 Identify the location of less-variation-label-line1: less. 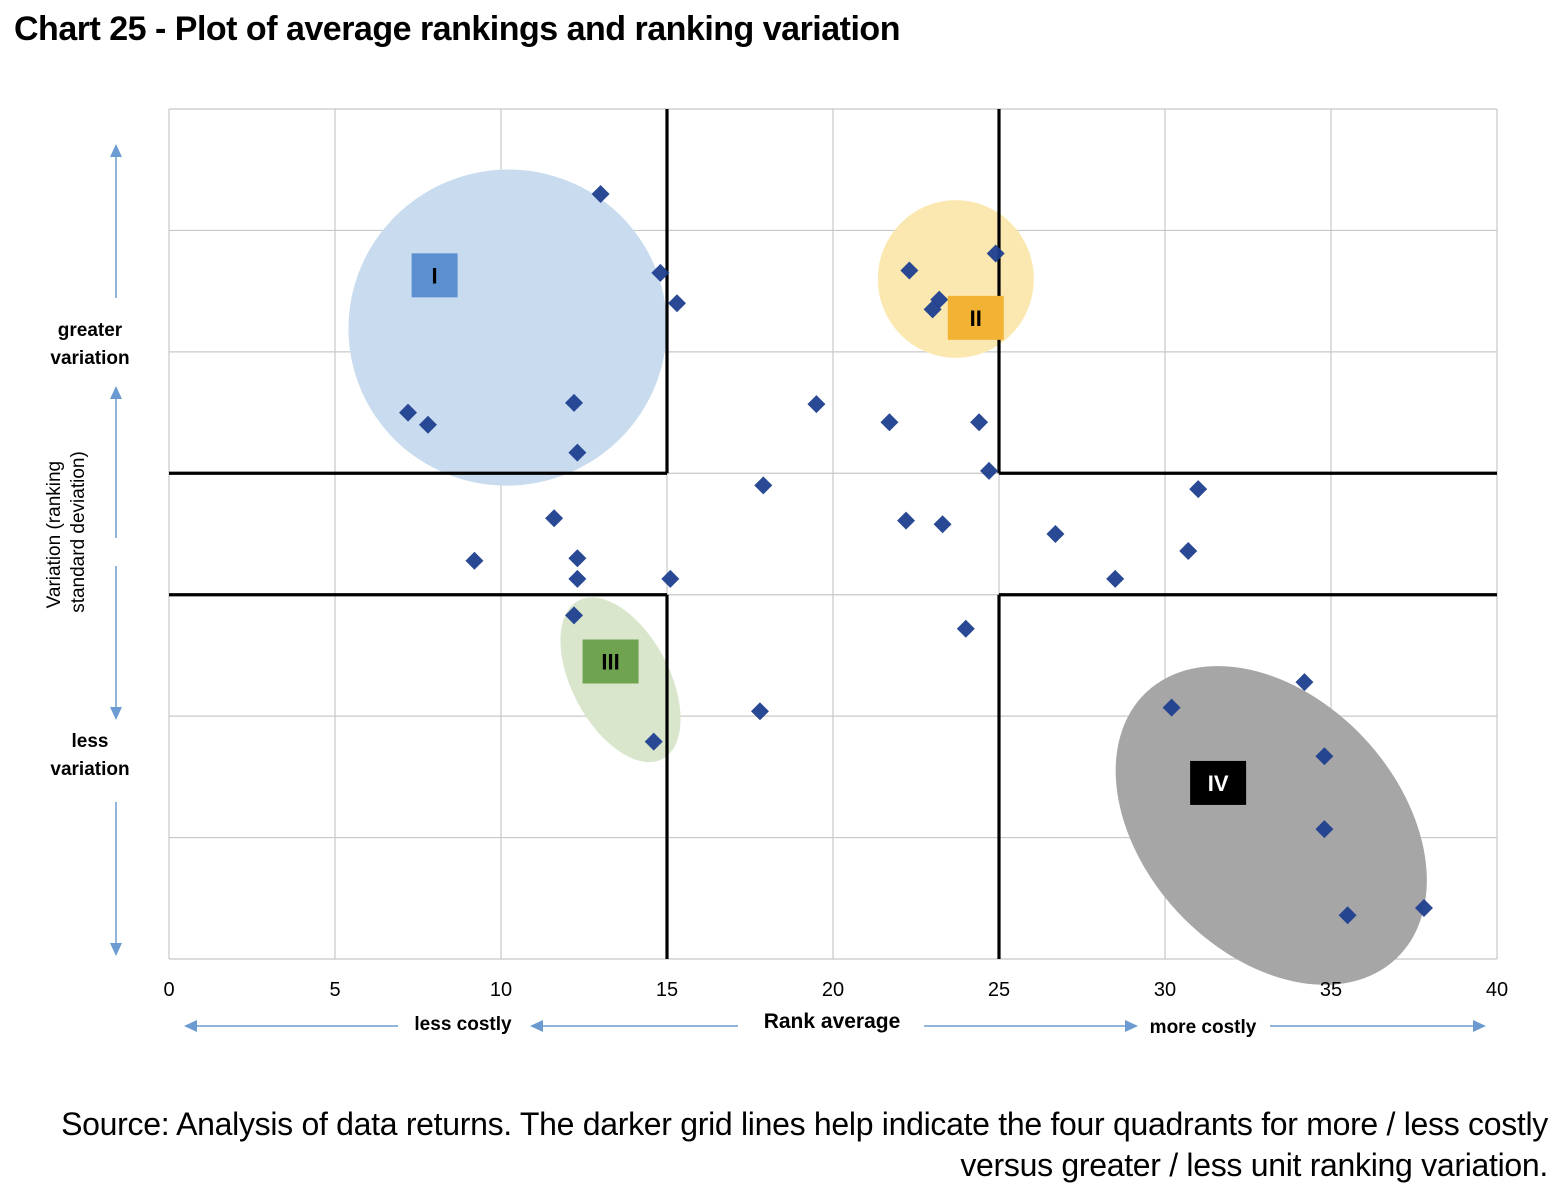
(90, 741).